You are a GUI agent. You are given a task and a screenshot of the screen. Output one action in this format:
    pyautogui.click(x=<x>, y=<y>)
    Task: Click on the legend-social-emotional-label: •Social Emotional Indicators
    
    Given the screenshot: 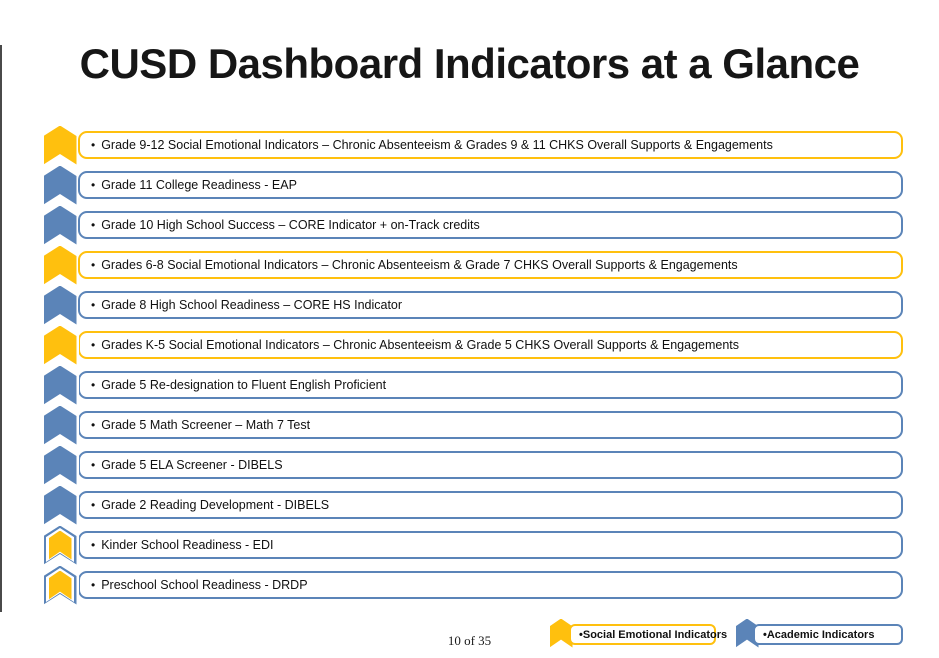 What is the action you would take?
    pyautogui.click(x=648, y=634)
    